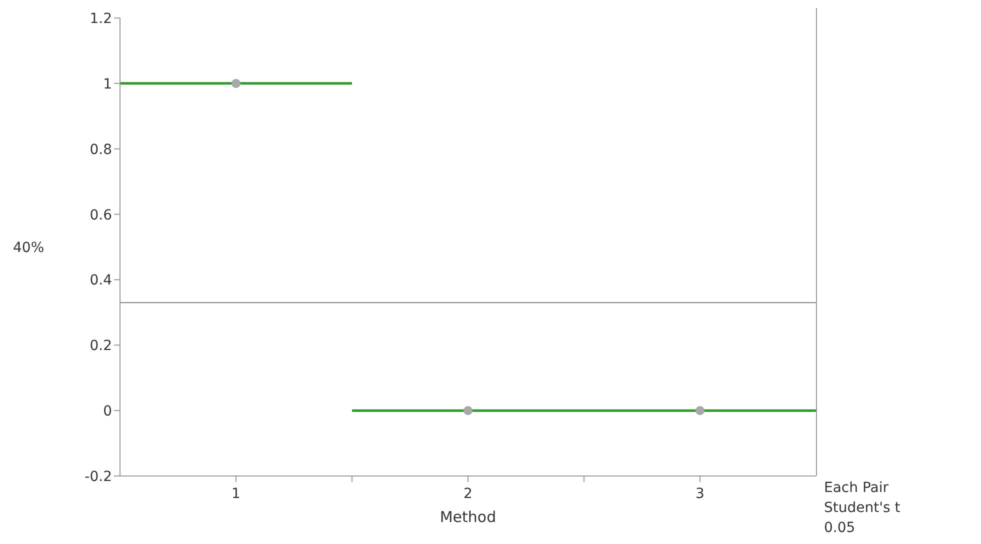 Image resolution: width=981 pixels, height=544 pixels. I want to click on x-tick-label: 1, so click(236, 494).